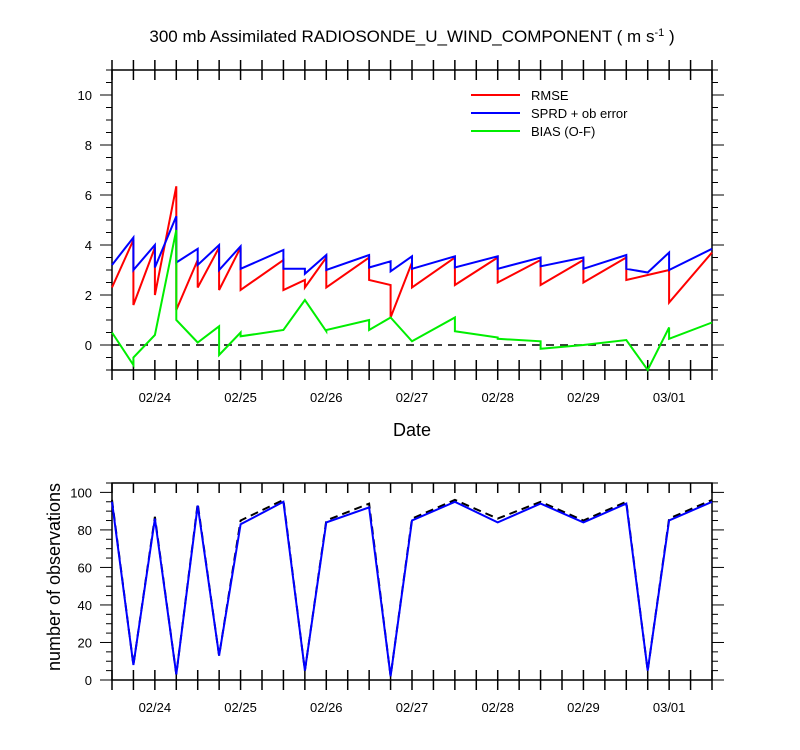  I want to click on series-line-rmse, so click(412, 252).